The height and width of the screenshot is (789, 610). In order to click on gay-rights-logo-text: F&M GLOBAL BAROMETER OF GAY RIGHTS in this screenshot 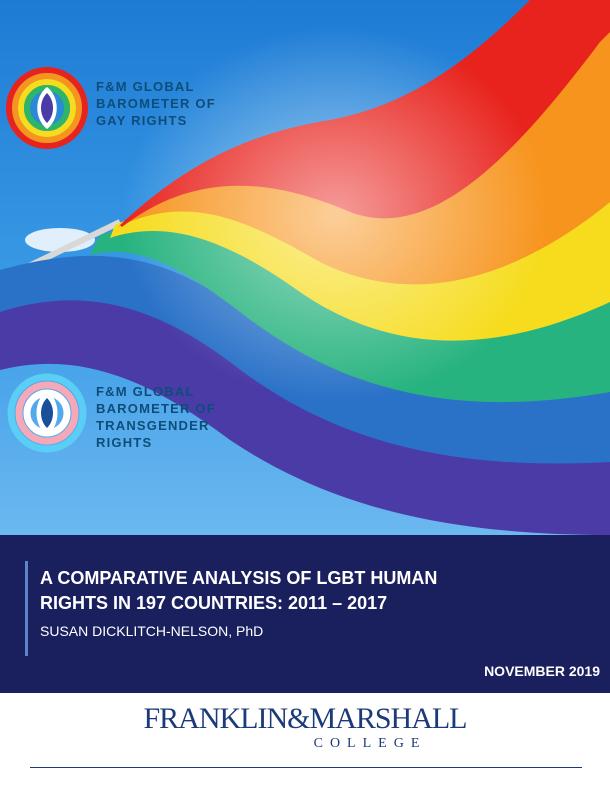, I will do `click(156, 103)`.